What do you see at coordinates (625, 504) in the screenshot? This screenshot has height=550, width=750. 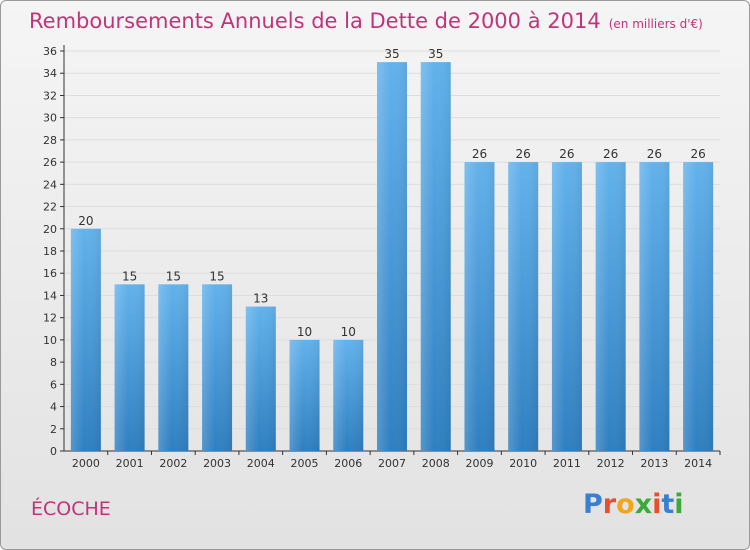 I see `logo-letter: o` at bounding box center [625, 504].